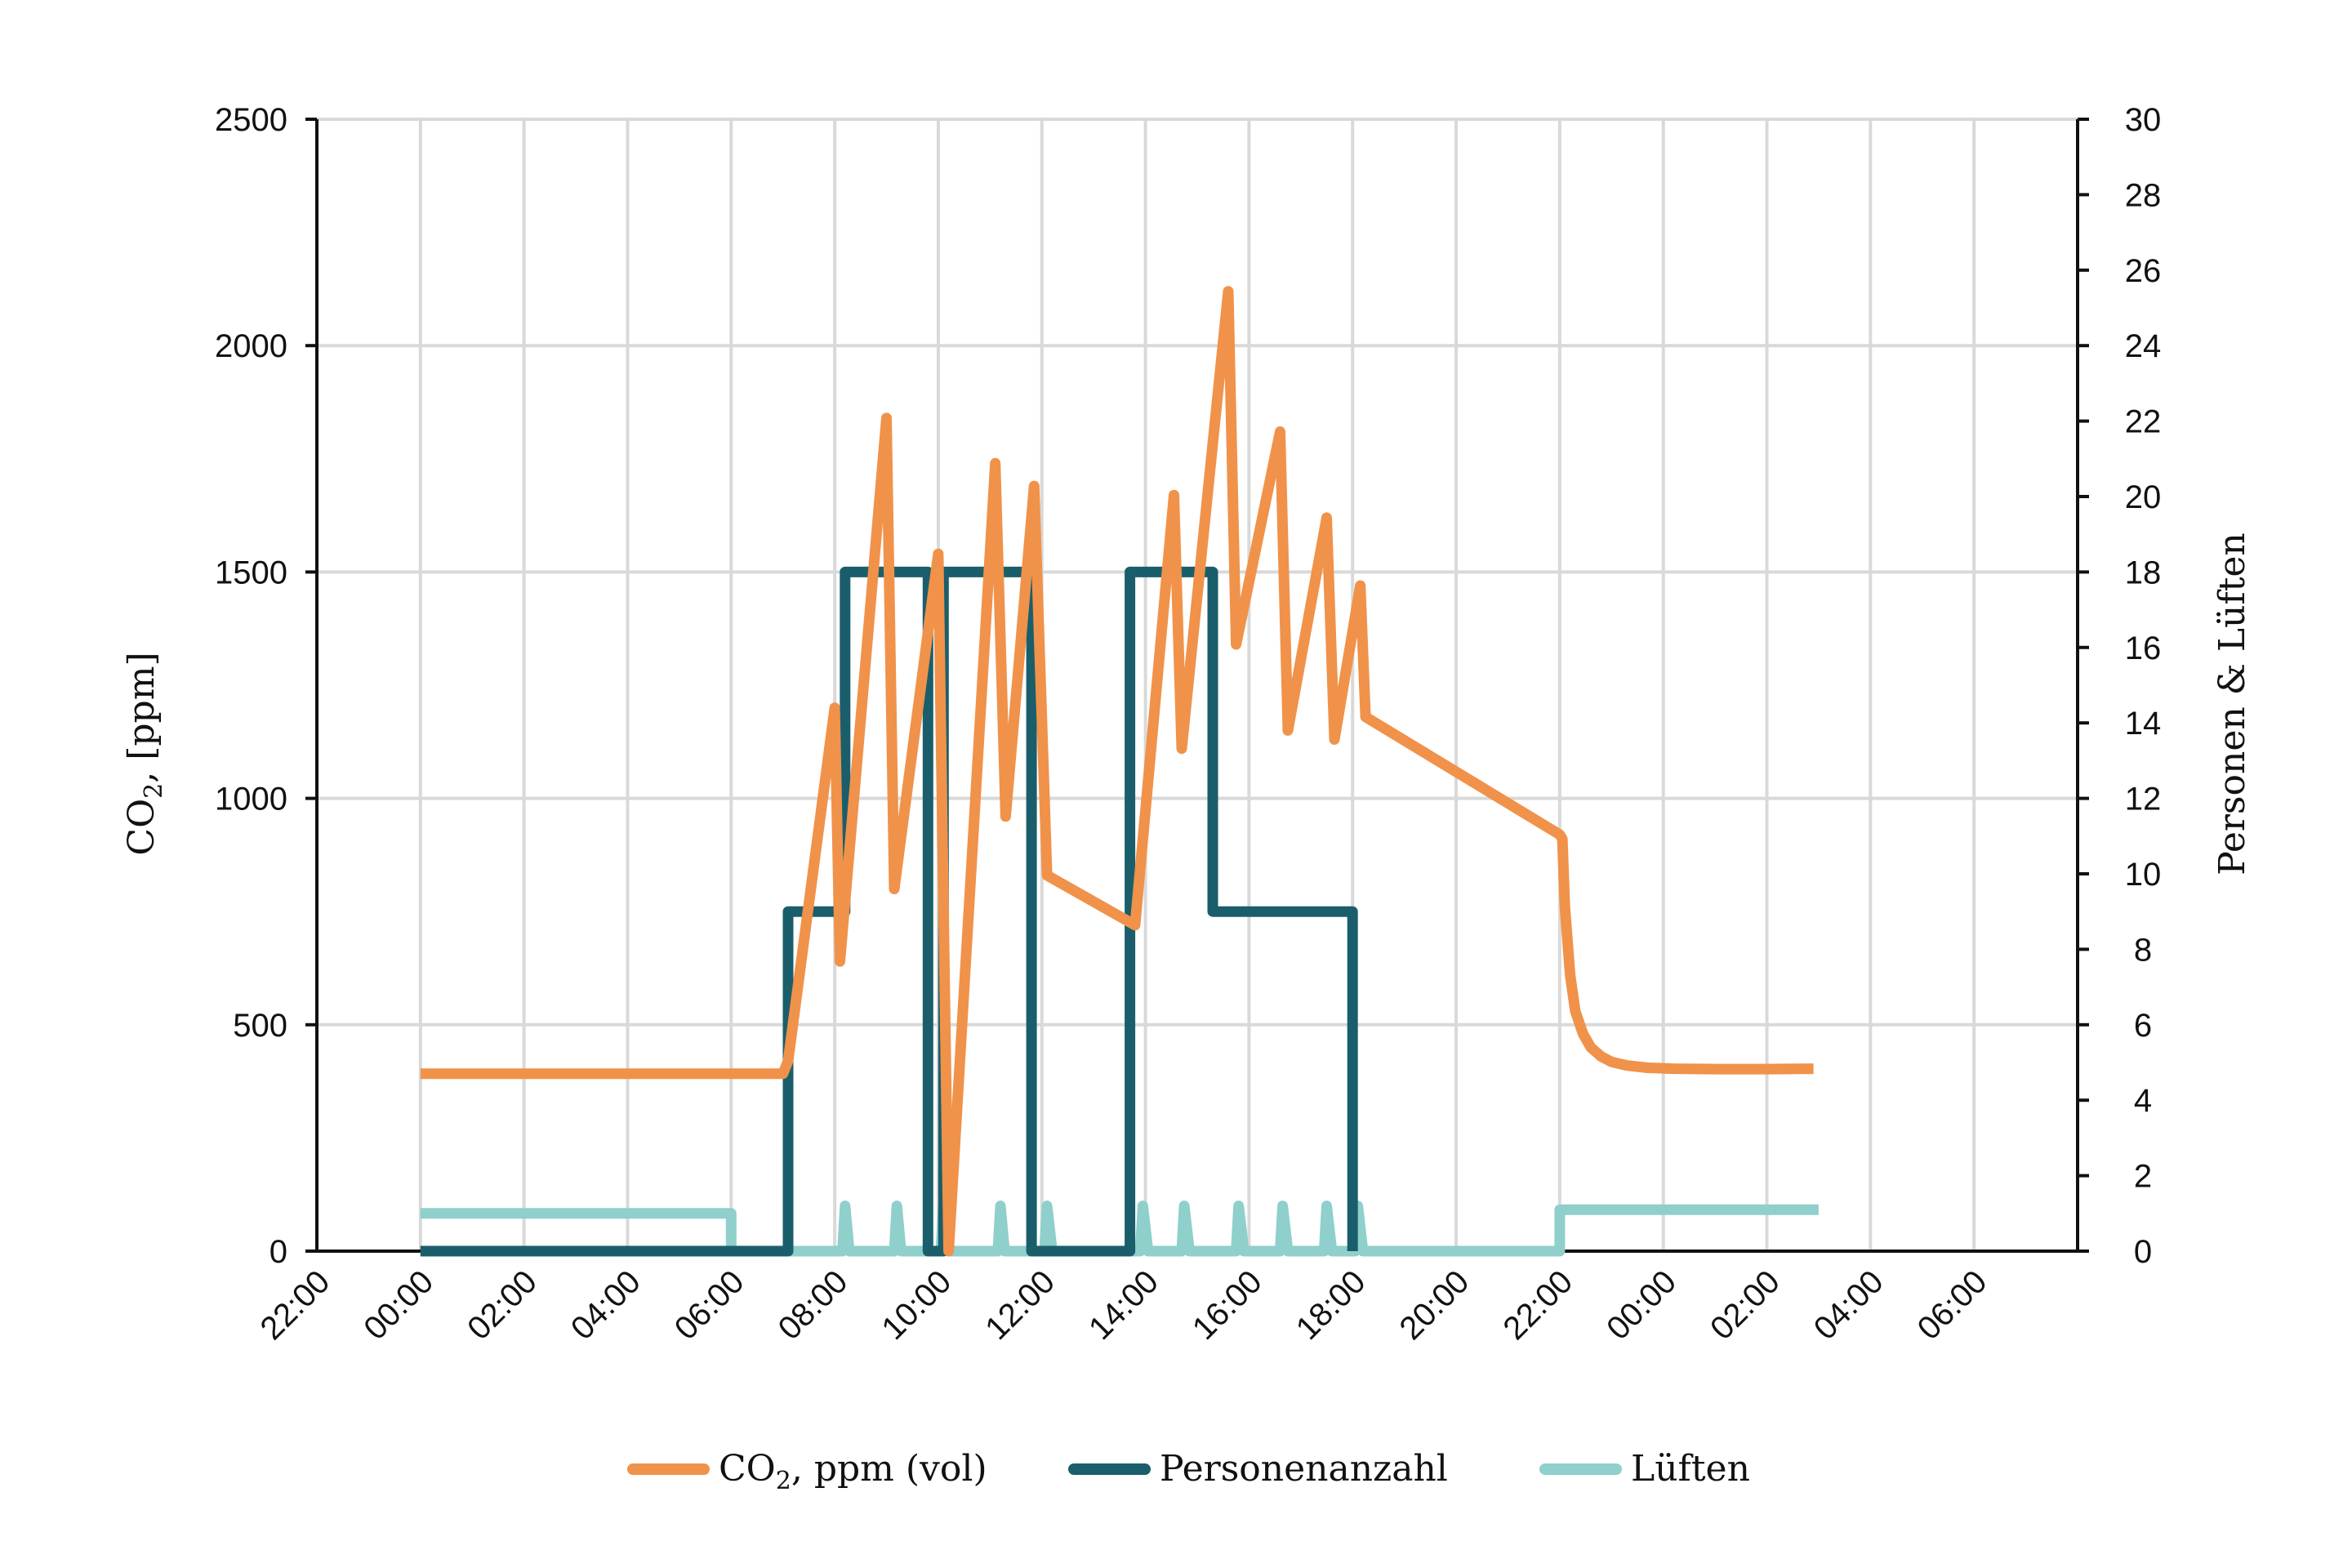  I want to click on series-line-lueften, so click(1119, 1228).